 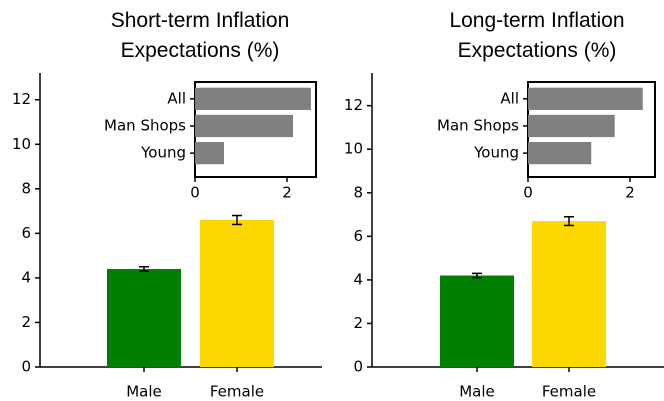 I want to click on chart-title: Short-term Inflation Expectations (%), so click(x=200, y=35).